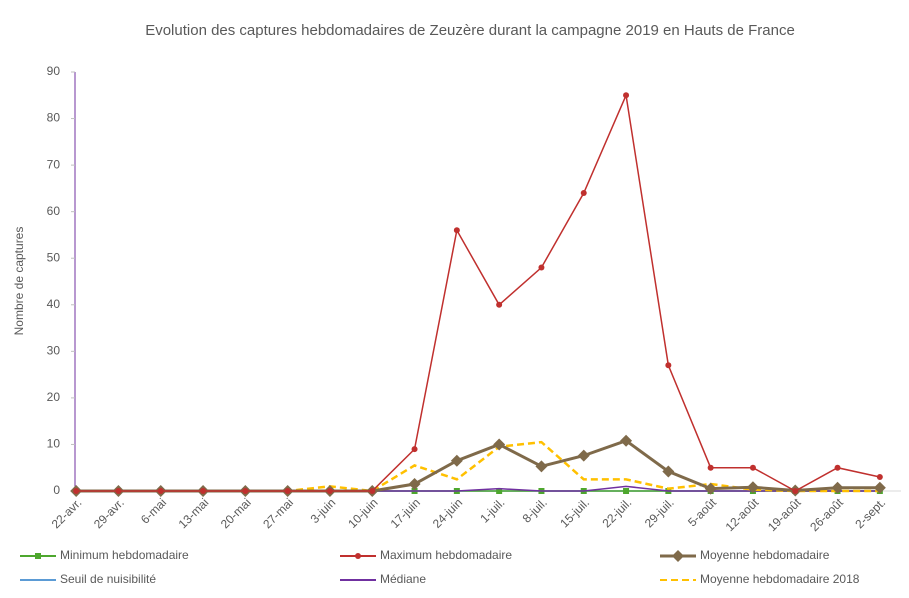 This screenshot has height=598, width=909. I want to click on y-axis-label: Nombre de captures, so click(19, 281).